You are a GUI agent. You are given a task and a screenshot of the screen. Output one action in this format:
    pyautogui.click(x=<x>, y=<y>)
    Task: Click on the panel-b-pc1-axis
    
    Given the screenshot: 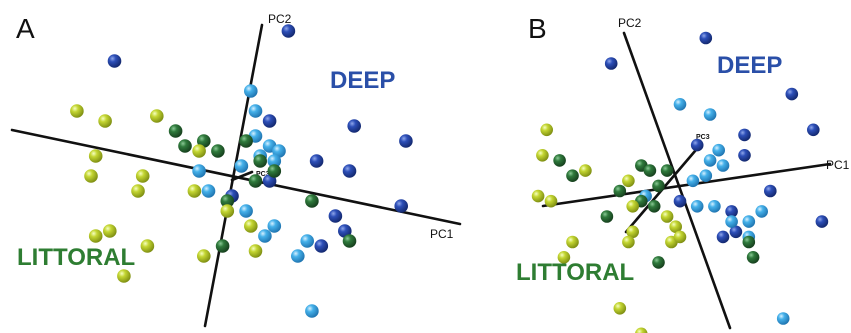 What is the action you would take?
    pyautogui.click(x=686, y=185)
    